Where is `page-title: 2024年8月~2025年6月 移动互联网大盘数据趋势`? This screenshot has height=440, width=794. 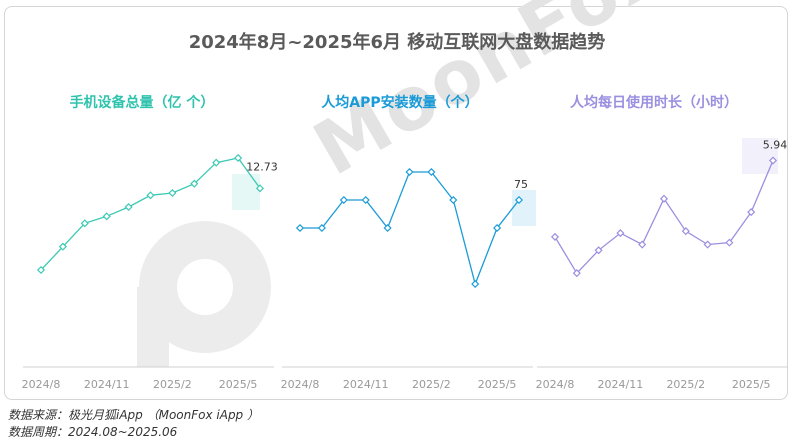
page-title: 2024年8月~2025年6月 移动互联网大盘数据趋势 is located at coordinates (397, 42).